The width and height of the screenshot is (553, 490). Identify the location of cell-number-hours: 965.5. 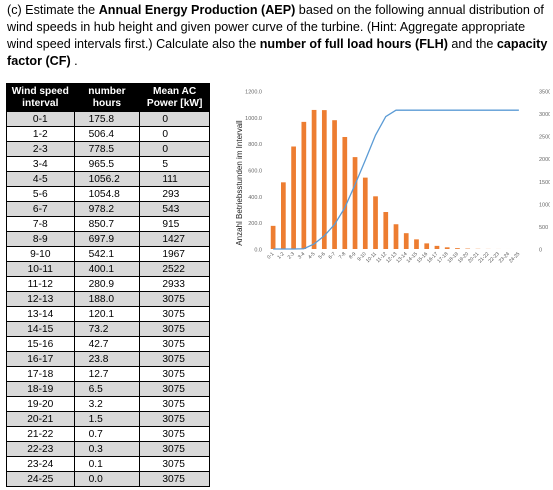
(107, 164).